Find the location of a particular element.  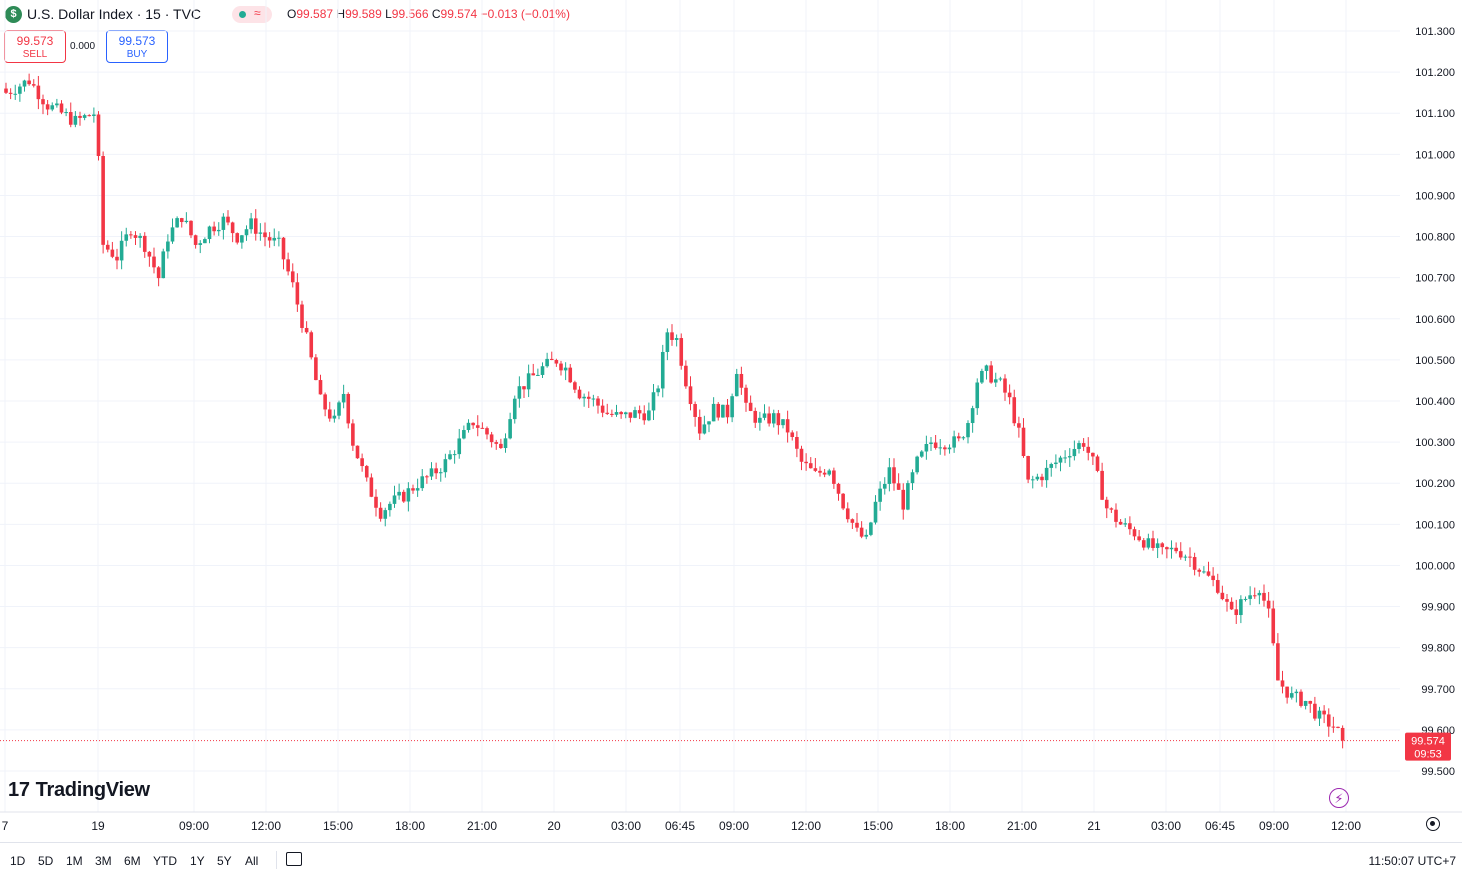

ohlc-close: 99.574 is located at coordinates (459, 14).